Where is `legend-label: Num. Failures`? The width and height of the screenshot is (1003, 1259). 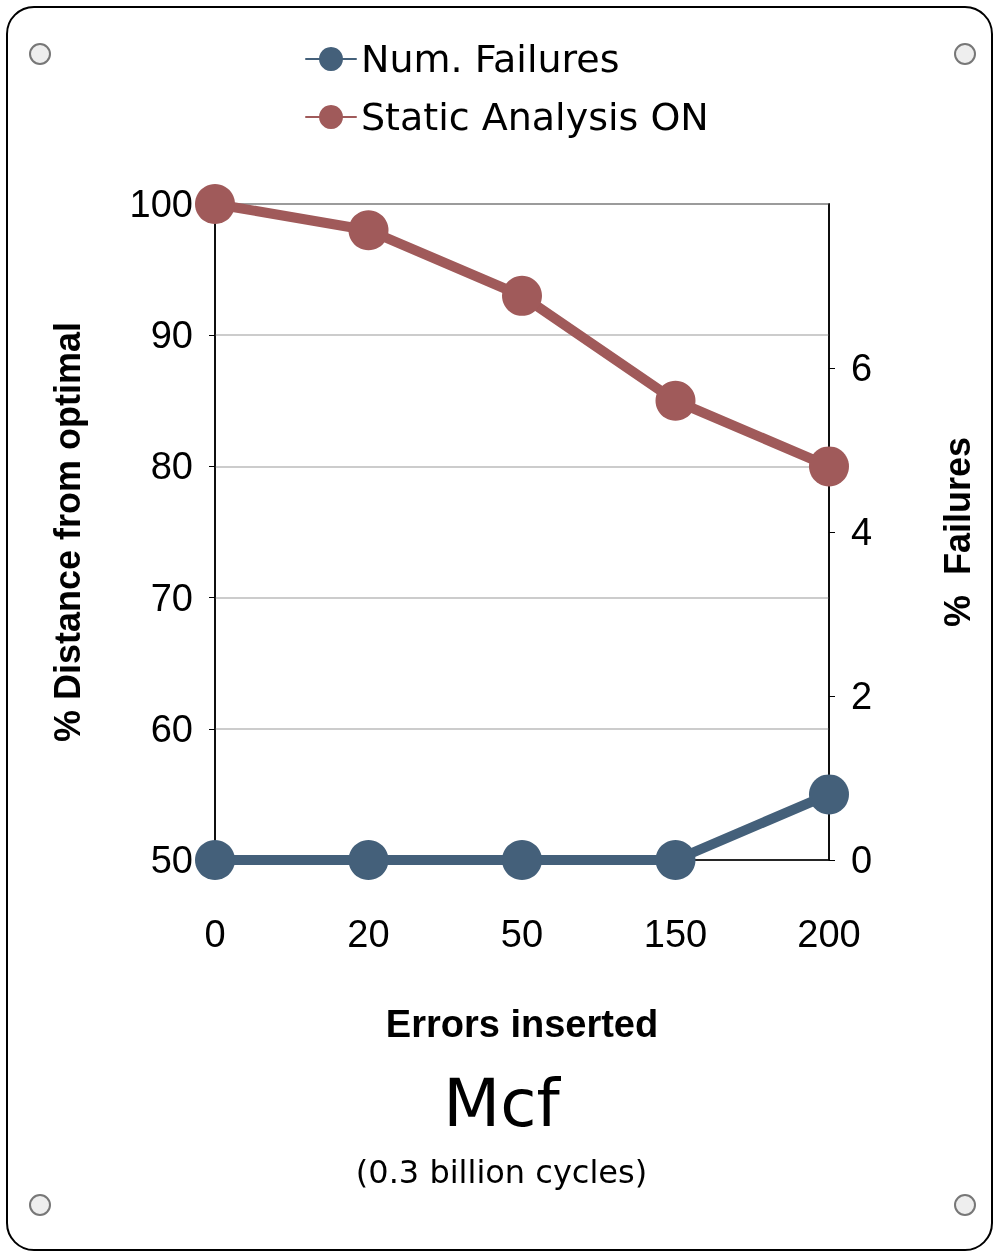
legend-label: Num. Failures is located at coordinates (490, 59).